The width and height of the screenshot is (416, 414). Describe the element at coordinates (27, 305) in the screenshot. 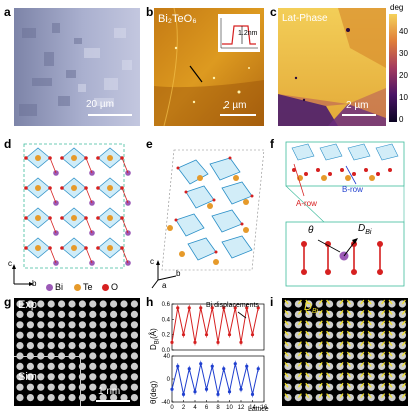

I see `exp-label: Exp` at that location.